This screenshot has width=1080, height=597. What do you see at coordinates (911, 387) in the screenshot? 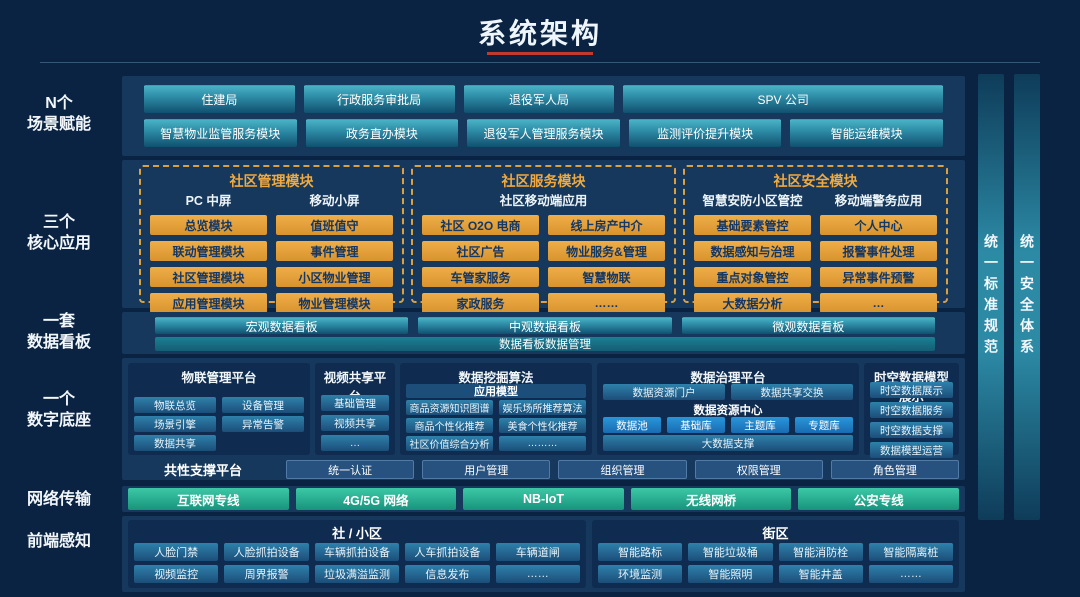
I see `platform-title: 时空数据模型展示` at bounding box center [911, 387].